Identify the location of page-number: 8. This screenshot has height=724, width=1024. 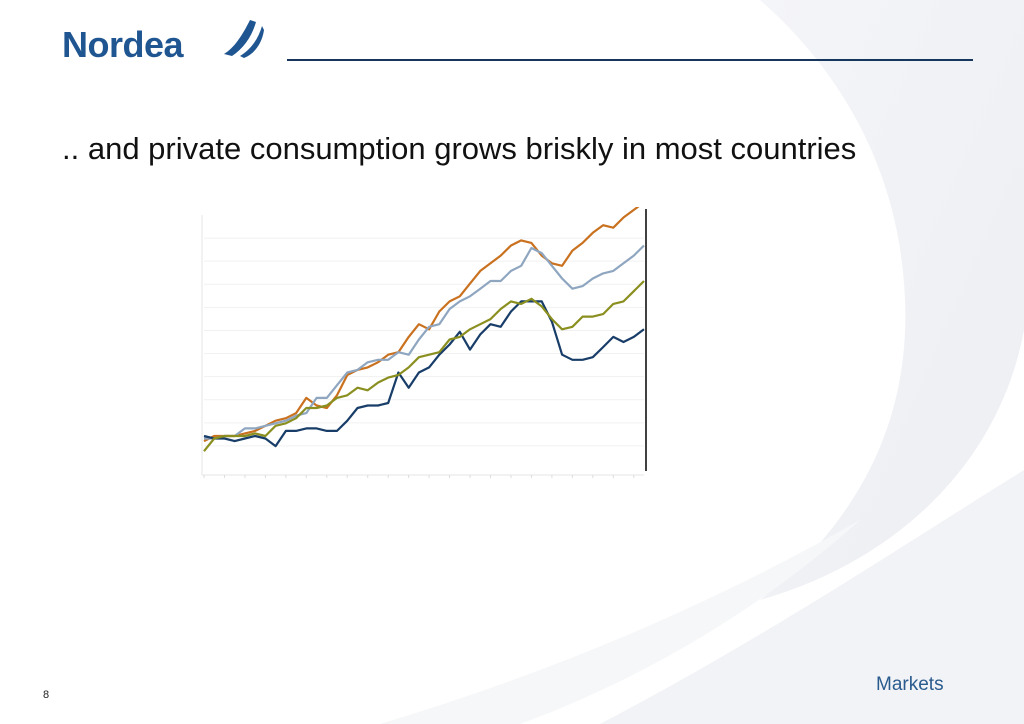
(46, 695).